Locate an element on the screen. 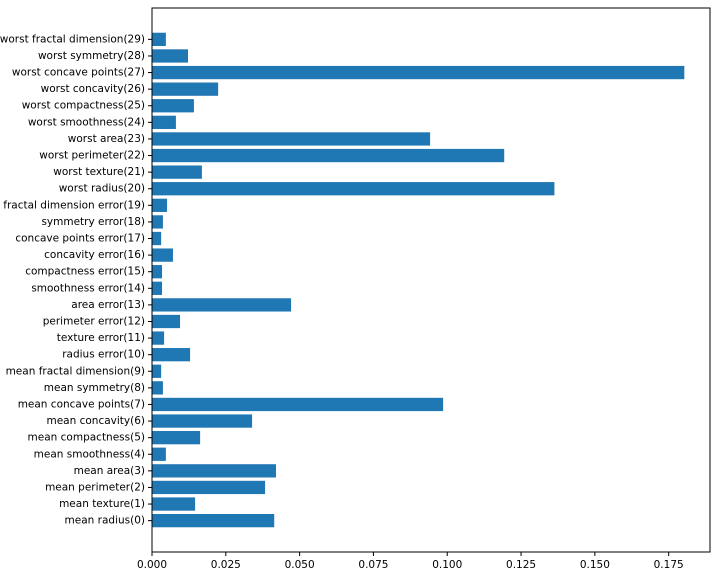 Image resolution: width=717 pixels, height=575 pixels. y-tick-label: worst radius(20) is located at coordinates (102, 189).